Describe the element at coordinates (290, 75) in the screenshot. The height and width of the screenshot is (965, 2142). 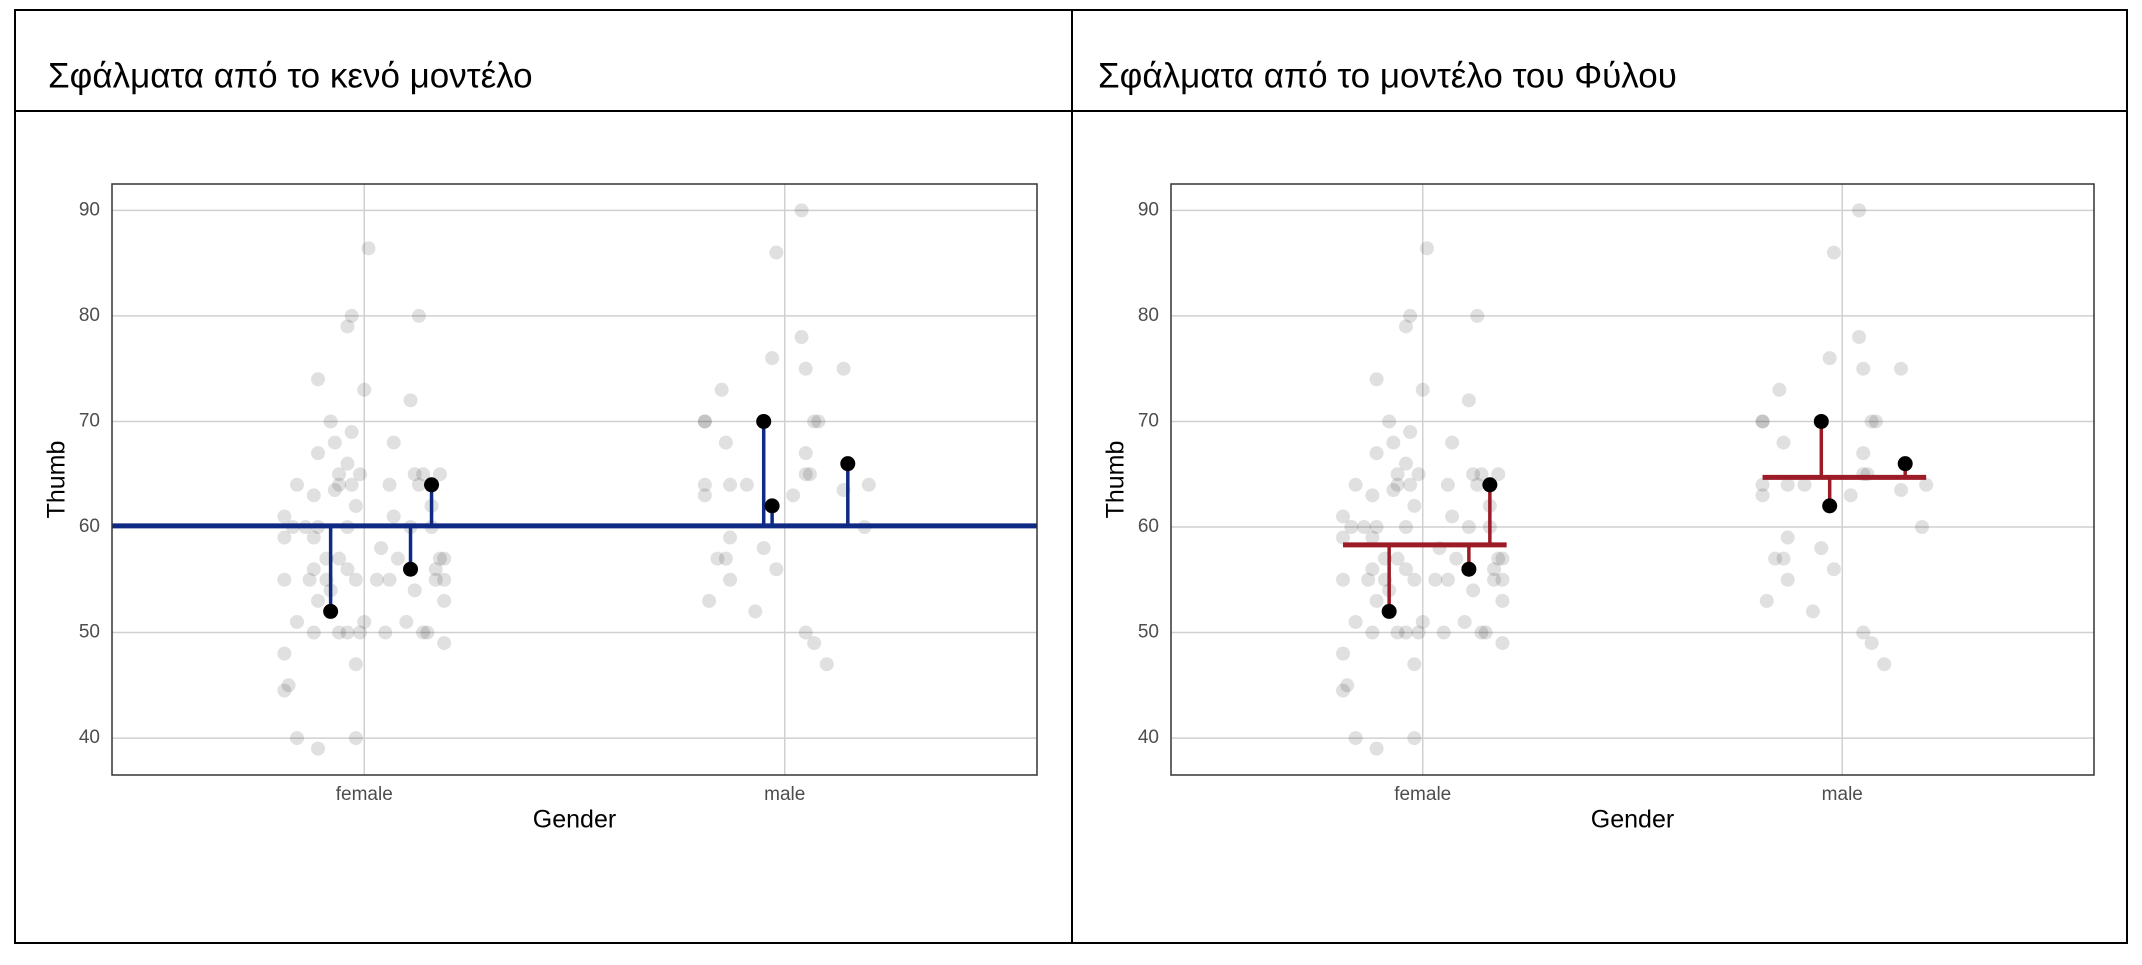
I see `panel-title: Σφάλματα από το κενό μοντέλο` at that location.